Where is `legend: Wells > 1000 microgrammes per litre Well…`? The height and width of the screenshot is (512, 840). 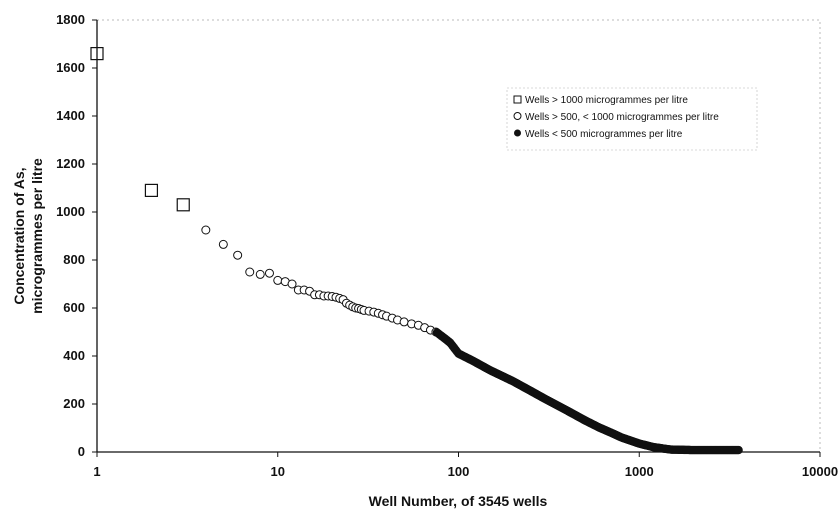
legend: Wells > 1000 microgrammes per litre Well… is located at coordinates (632, 119).